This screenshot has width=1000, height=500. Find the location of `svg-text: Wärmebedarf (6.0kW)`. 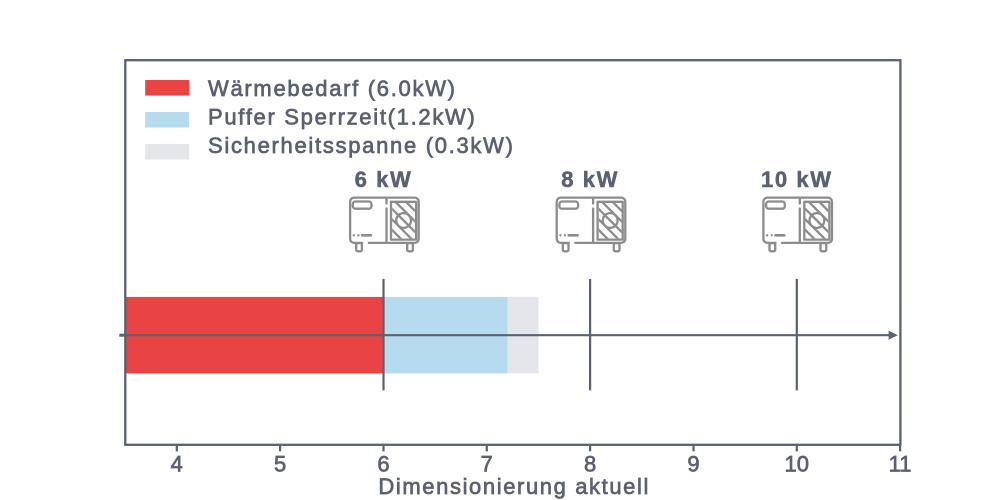

svg-text: Wärmebedarf (6.0kW) is located at coordinates (332, 88).